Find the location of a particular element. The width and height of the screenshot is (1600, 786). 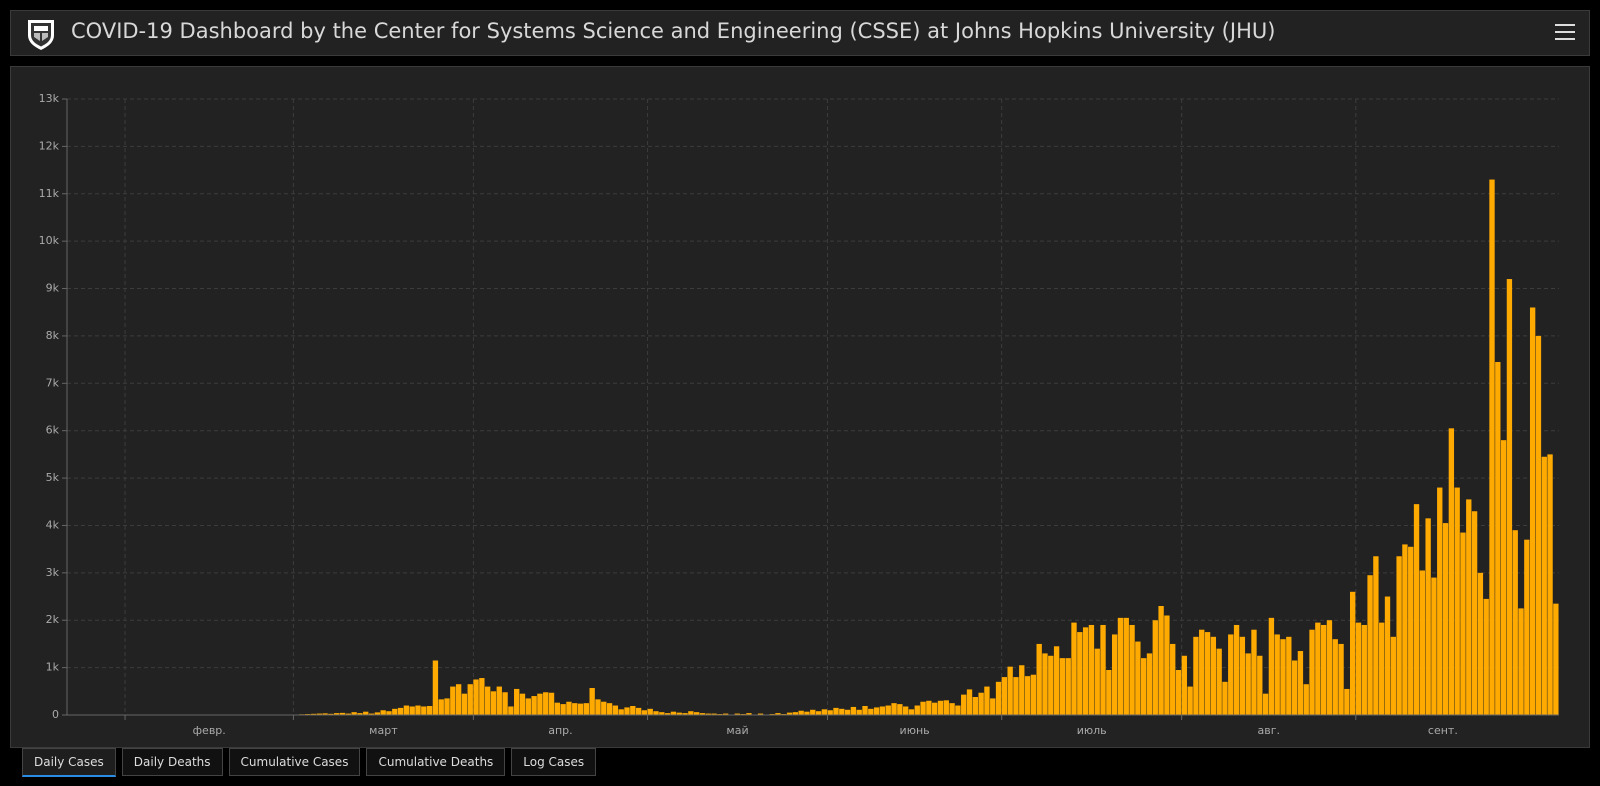

tab: Log Cases is located at coordinates (554, 762).